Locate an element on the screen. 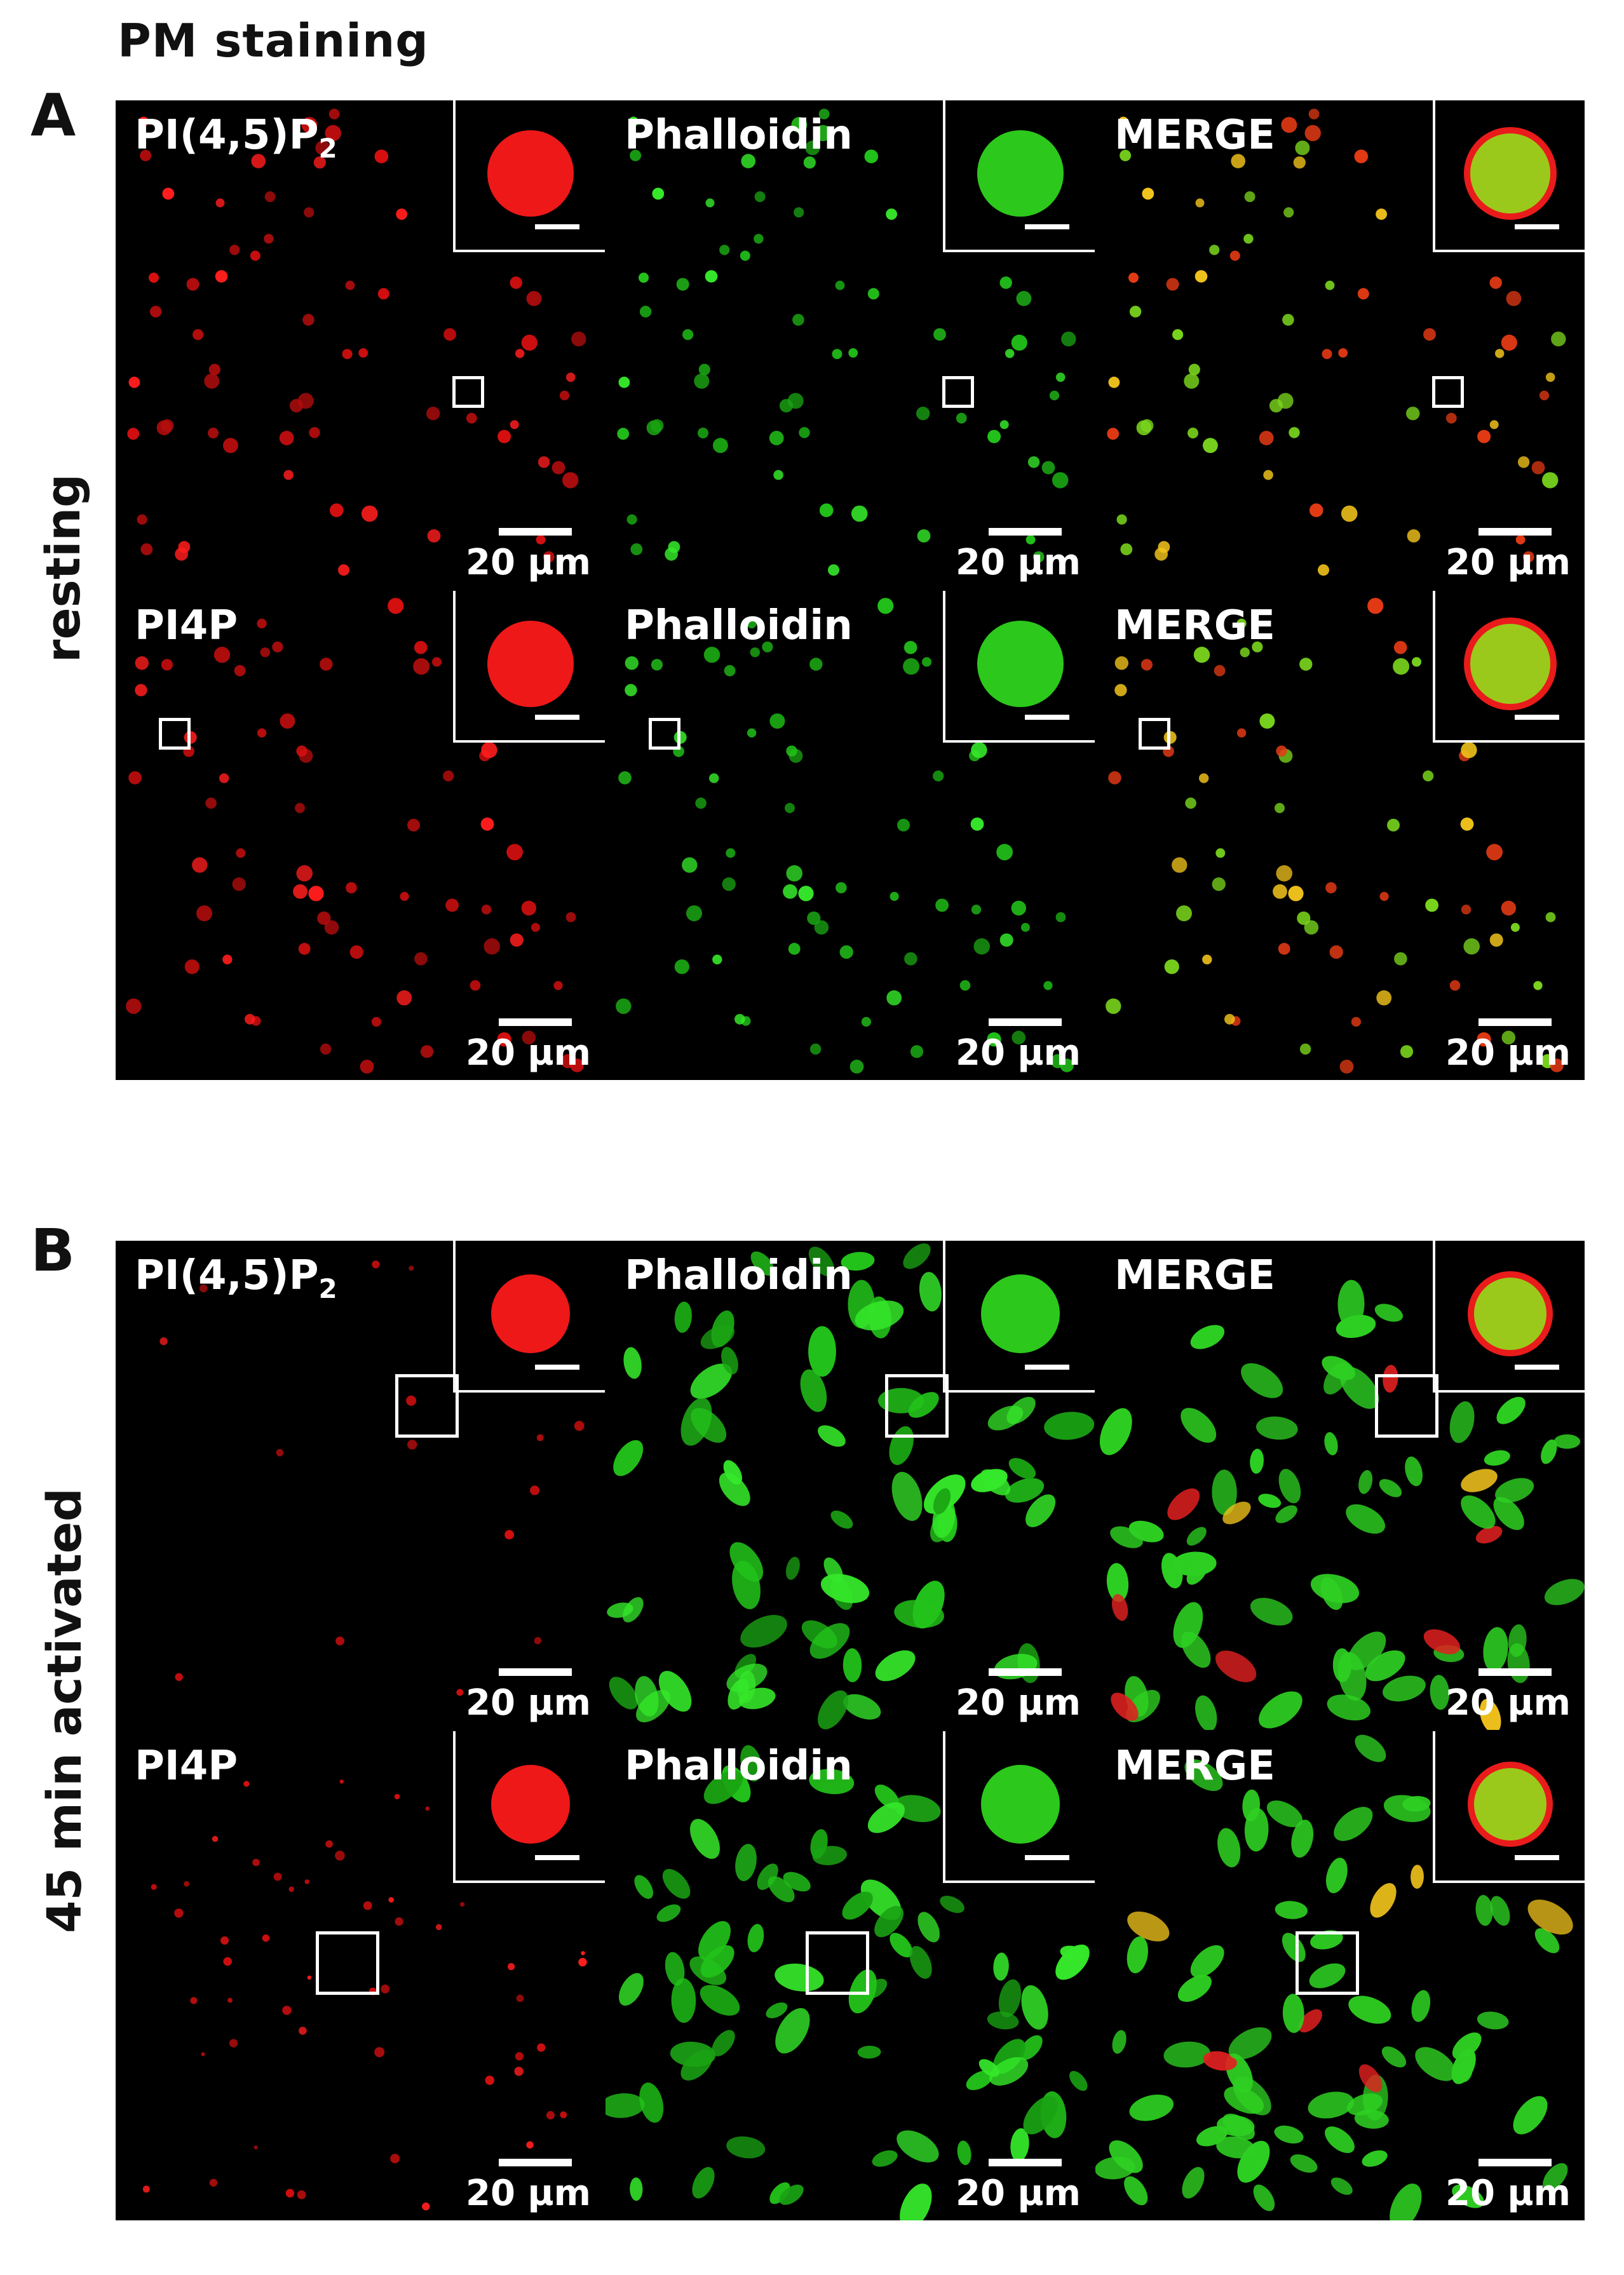 This screenshot has width=1624, height=2275. scale-bar-label: 20 µm is located at coordinates (1018, 1703).